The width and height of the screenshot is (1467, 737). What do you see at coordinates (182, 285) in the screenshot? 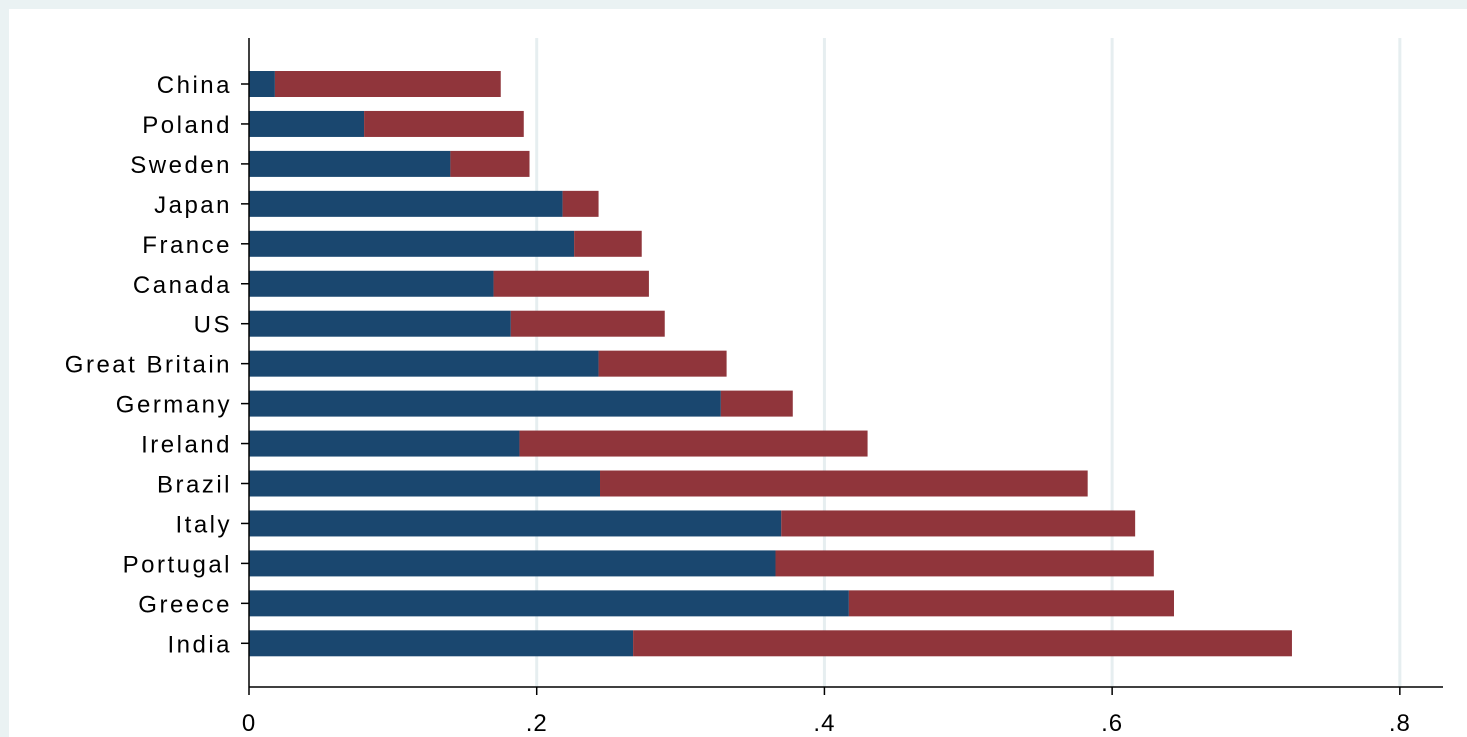
I see `y-tick-label: Canada` at bounding box center [182, 285].